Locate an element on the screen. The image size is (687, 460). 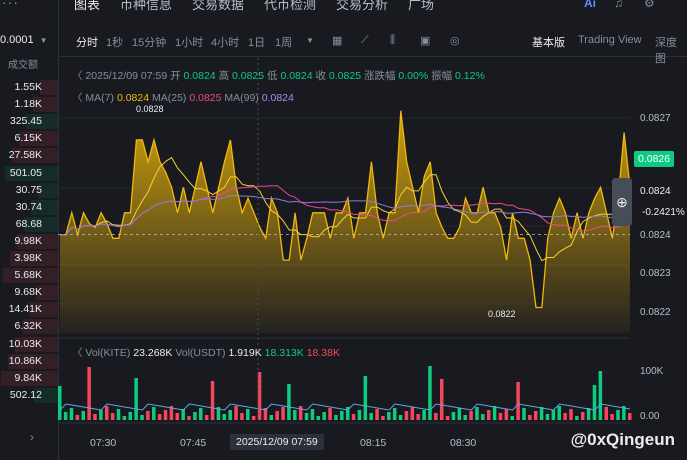
time-label: 07:45 is located at coordinates (193, 443).